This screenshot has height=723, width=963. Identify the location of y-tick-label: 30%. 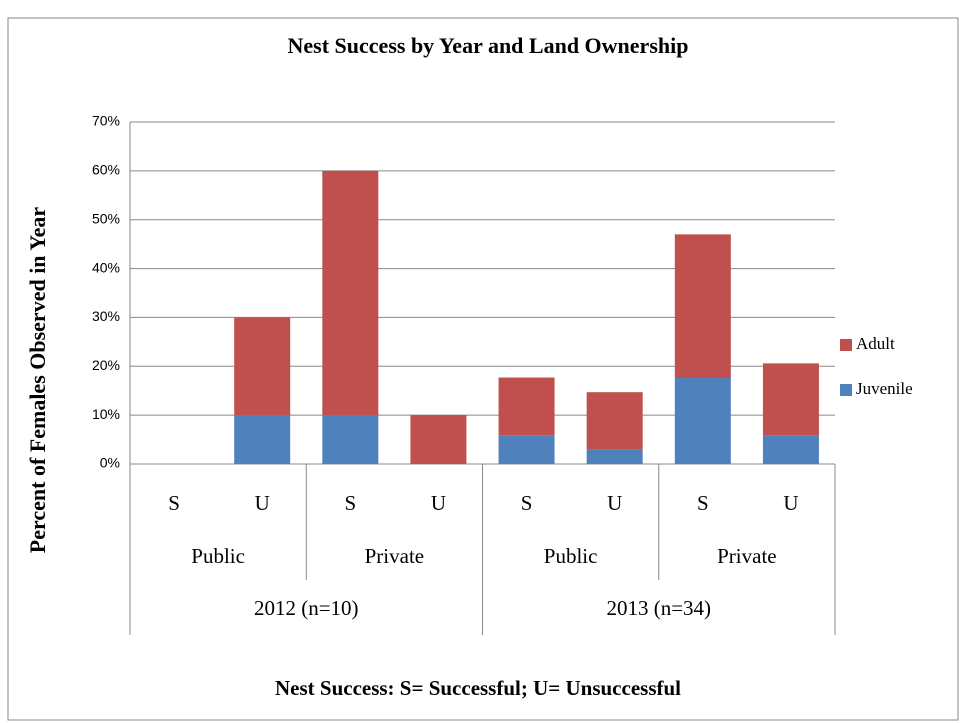
(106, 316).